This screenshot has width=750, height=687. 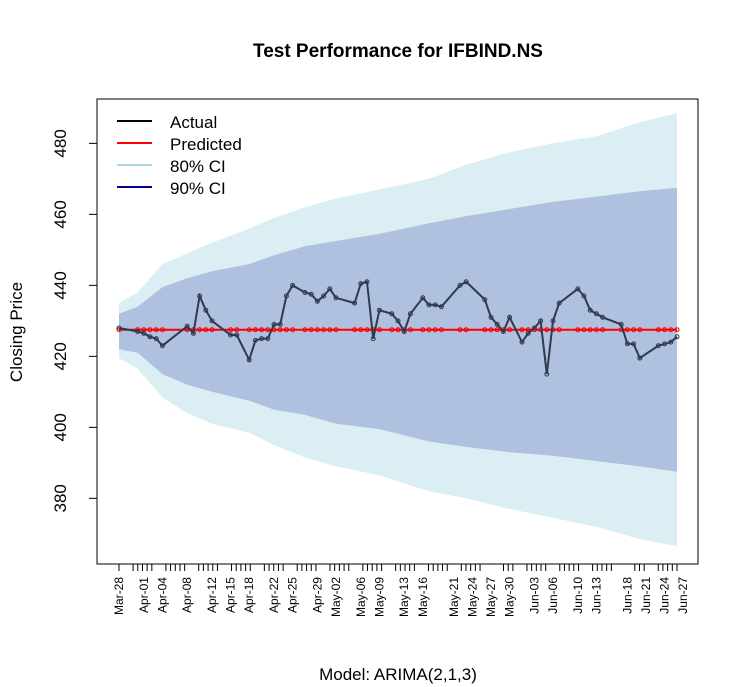 I want to click on y-tick-label: 400, so click(x=60, y=427).